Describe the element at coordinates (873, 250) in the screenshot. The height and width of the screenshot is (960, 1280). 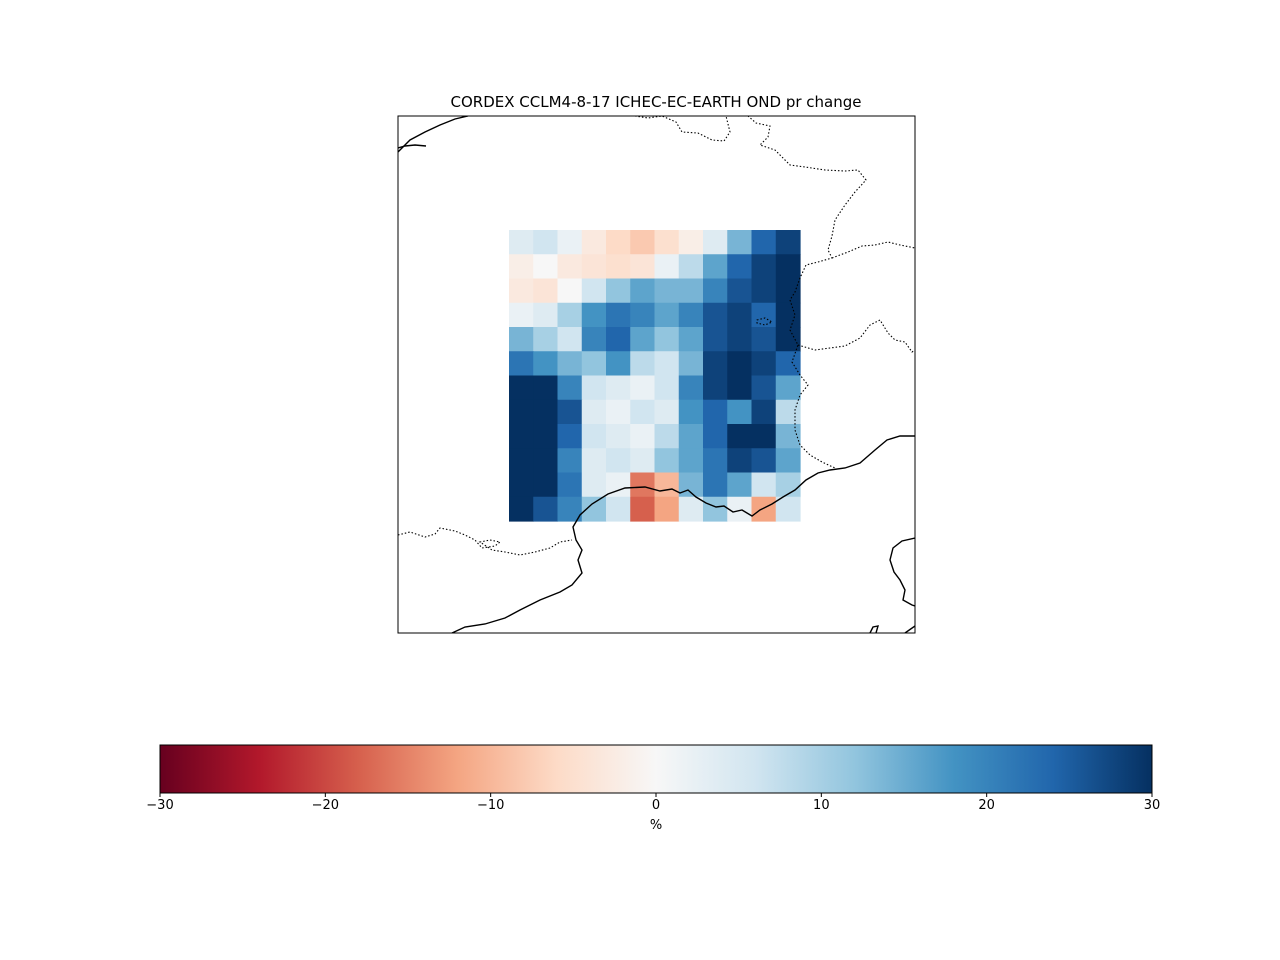
I see `border-germany-austria` at that location.